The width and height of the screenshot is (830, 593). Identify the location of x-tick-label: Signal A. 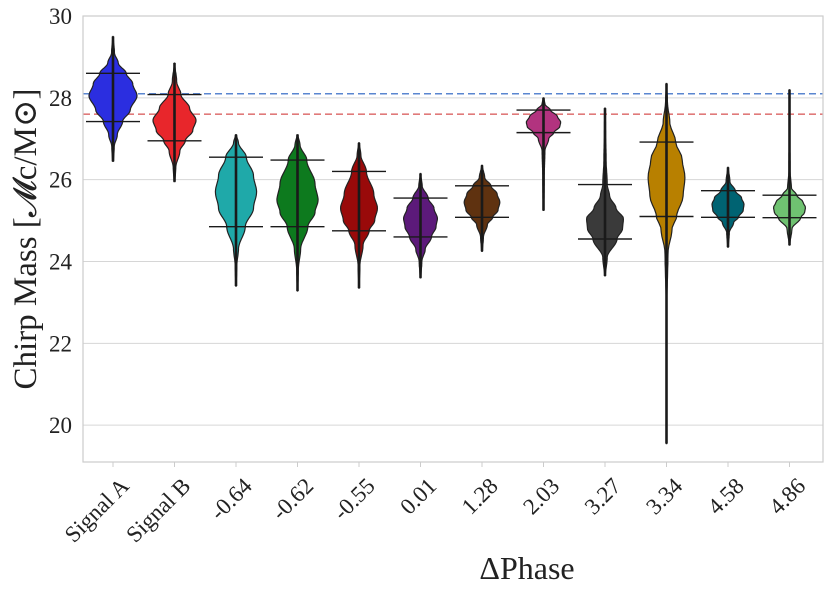
(97, 510).